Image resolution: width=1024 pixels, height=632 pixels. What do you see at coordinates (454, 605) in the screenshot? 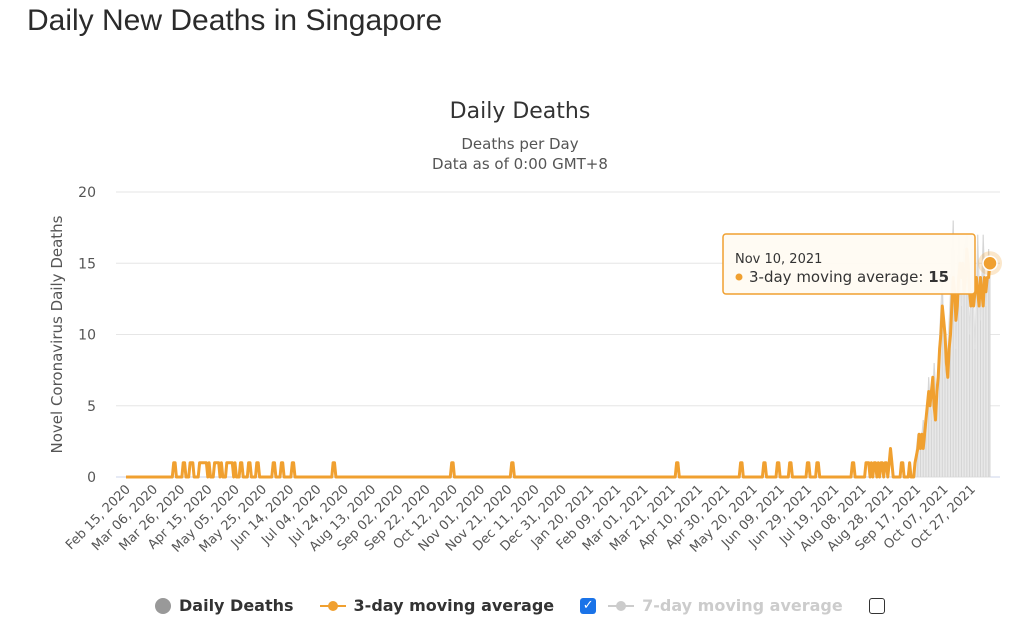
I see `legend-label-3day-average: 3-day moving average` at bounding box center [454, 605].